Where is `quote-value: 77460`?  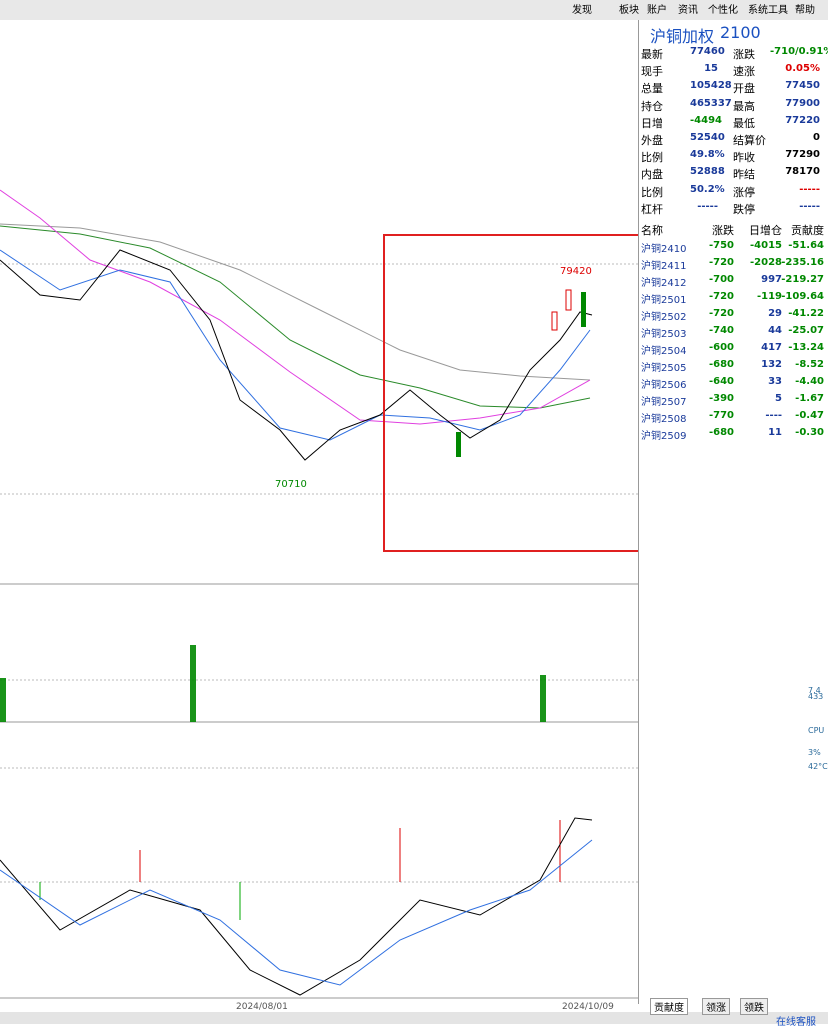
quote-value: 77460 is located at coordinates (707, 51).